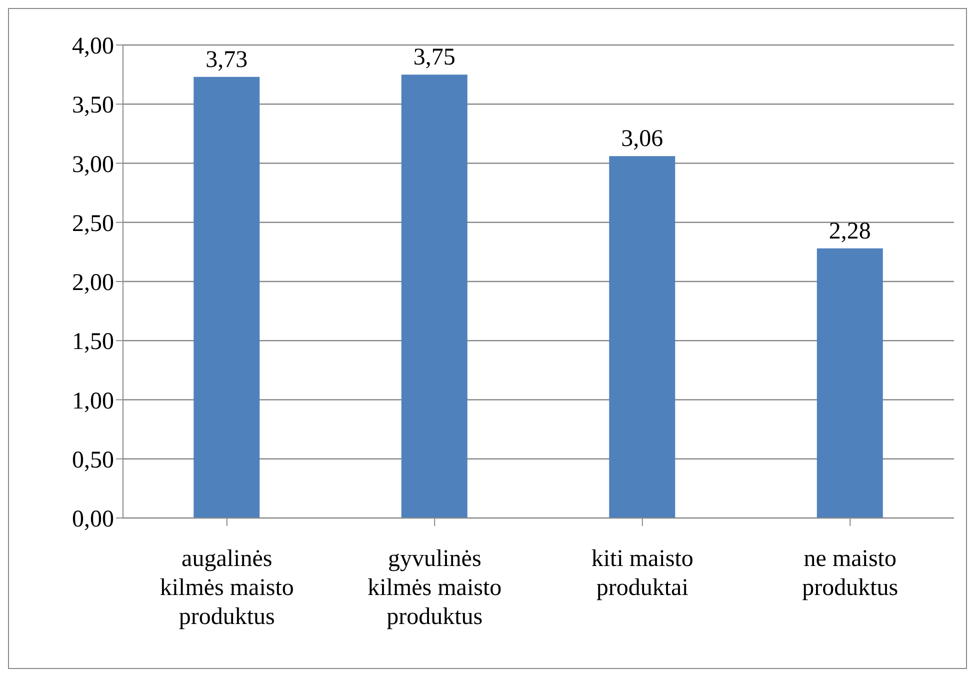 This screenshot has height=677, width=975. Describe the element at coordinates (93, 105) in the screenshot. I see `y-tick-label: 3,50` at that location.